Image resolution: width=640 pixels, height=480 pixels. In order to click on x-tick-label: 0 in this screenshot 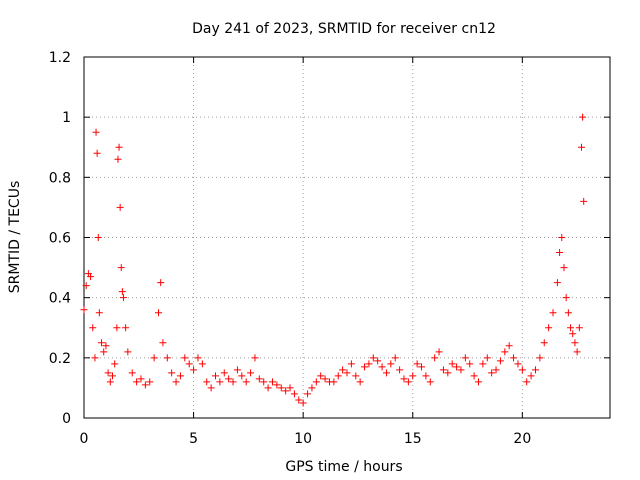, I will do `click(84, 439)`.